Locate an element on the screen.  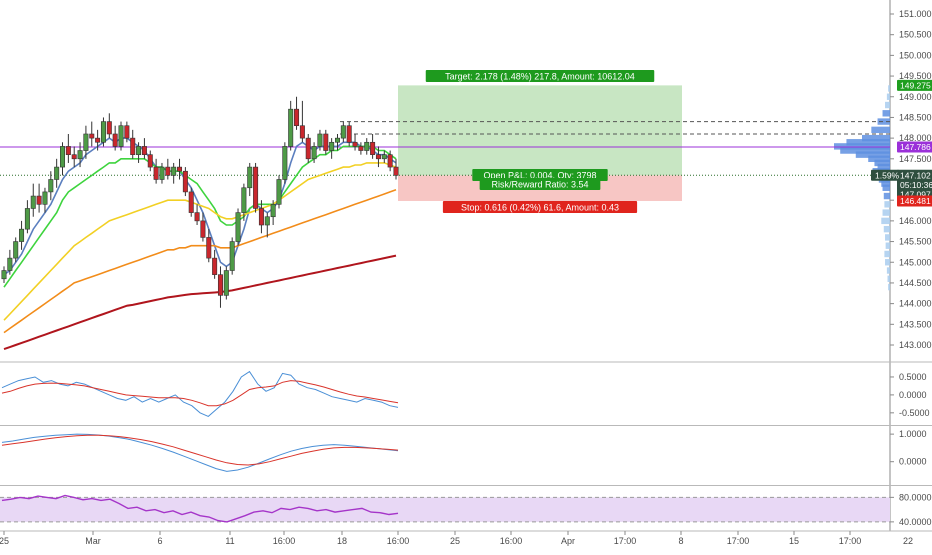
x-tick-label: 15 is located at coordinates (794, 541).